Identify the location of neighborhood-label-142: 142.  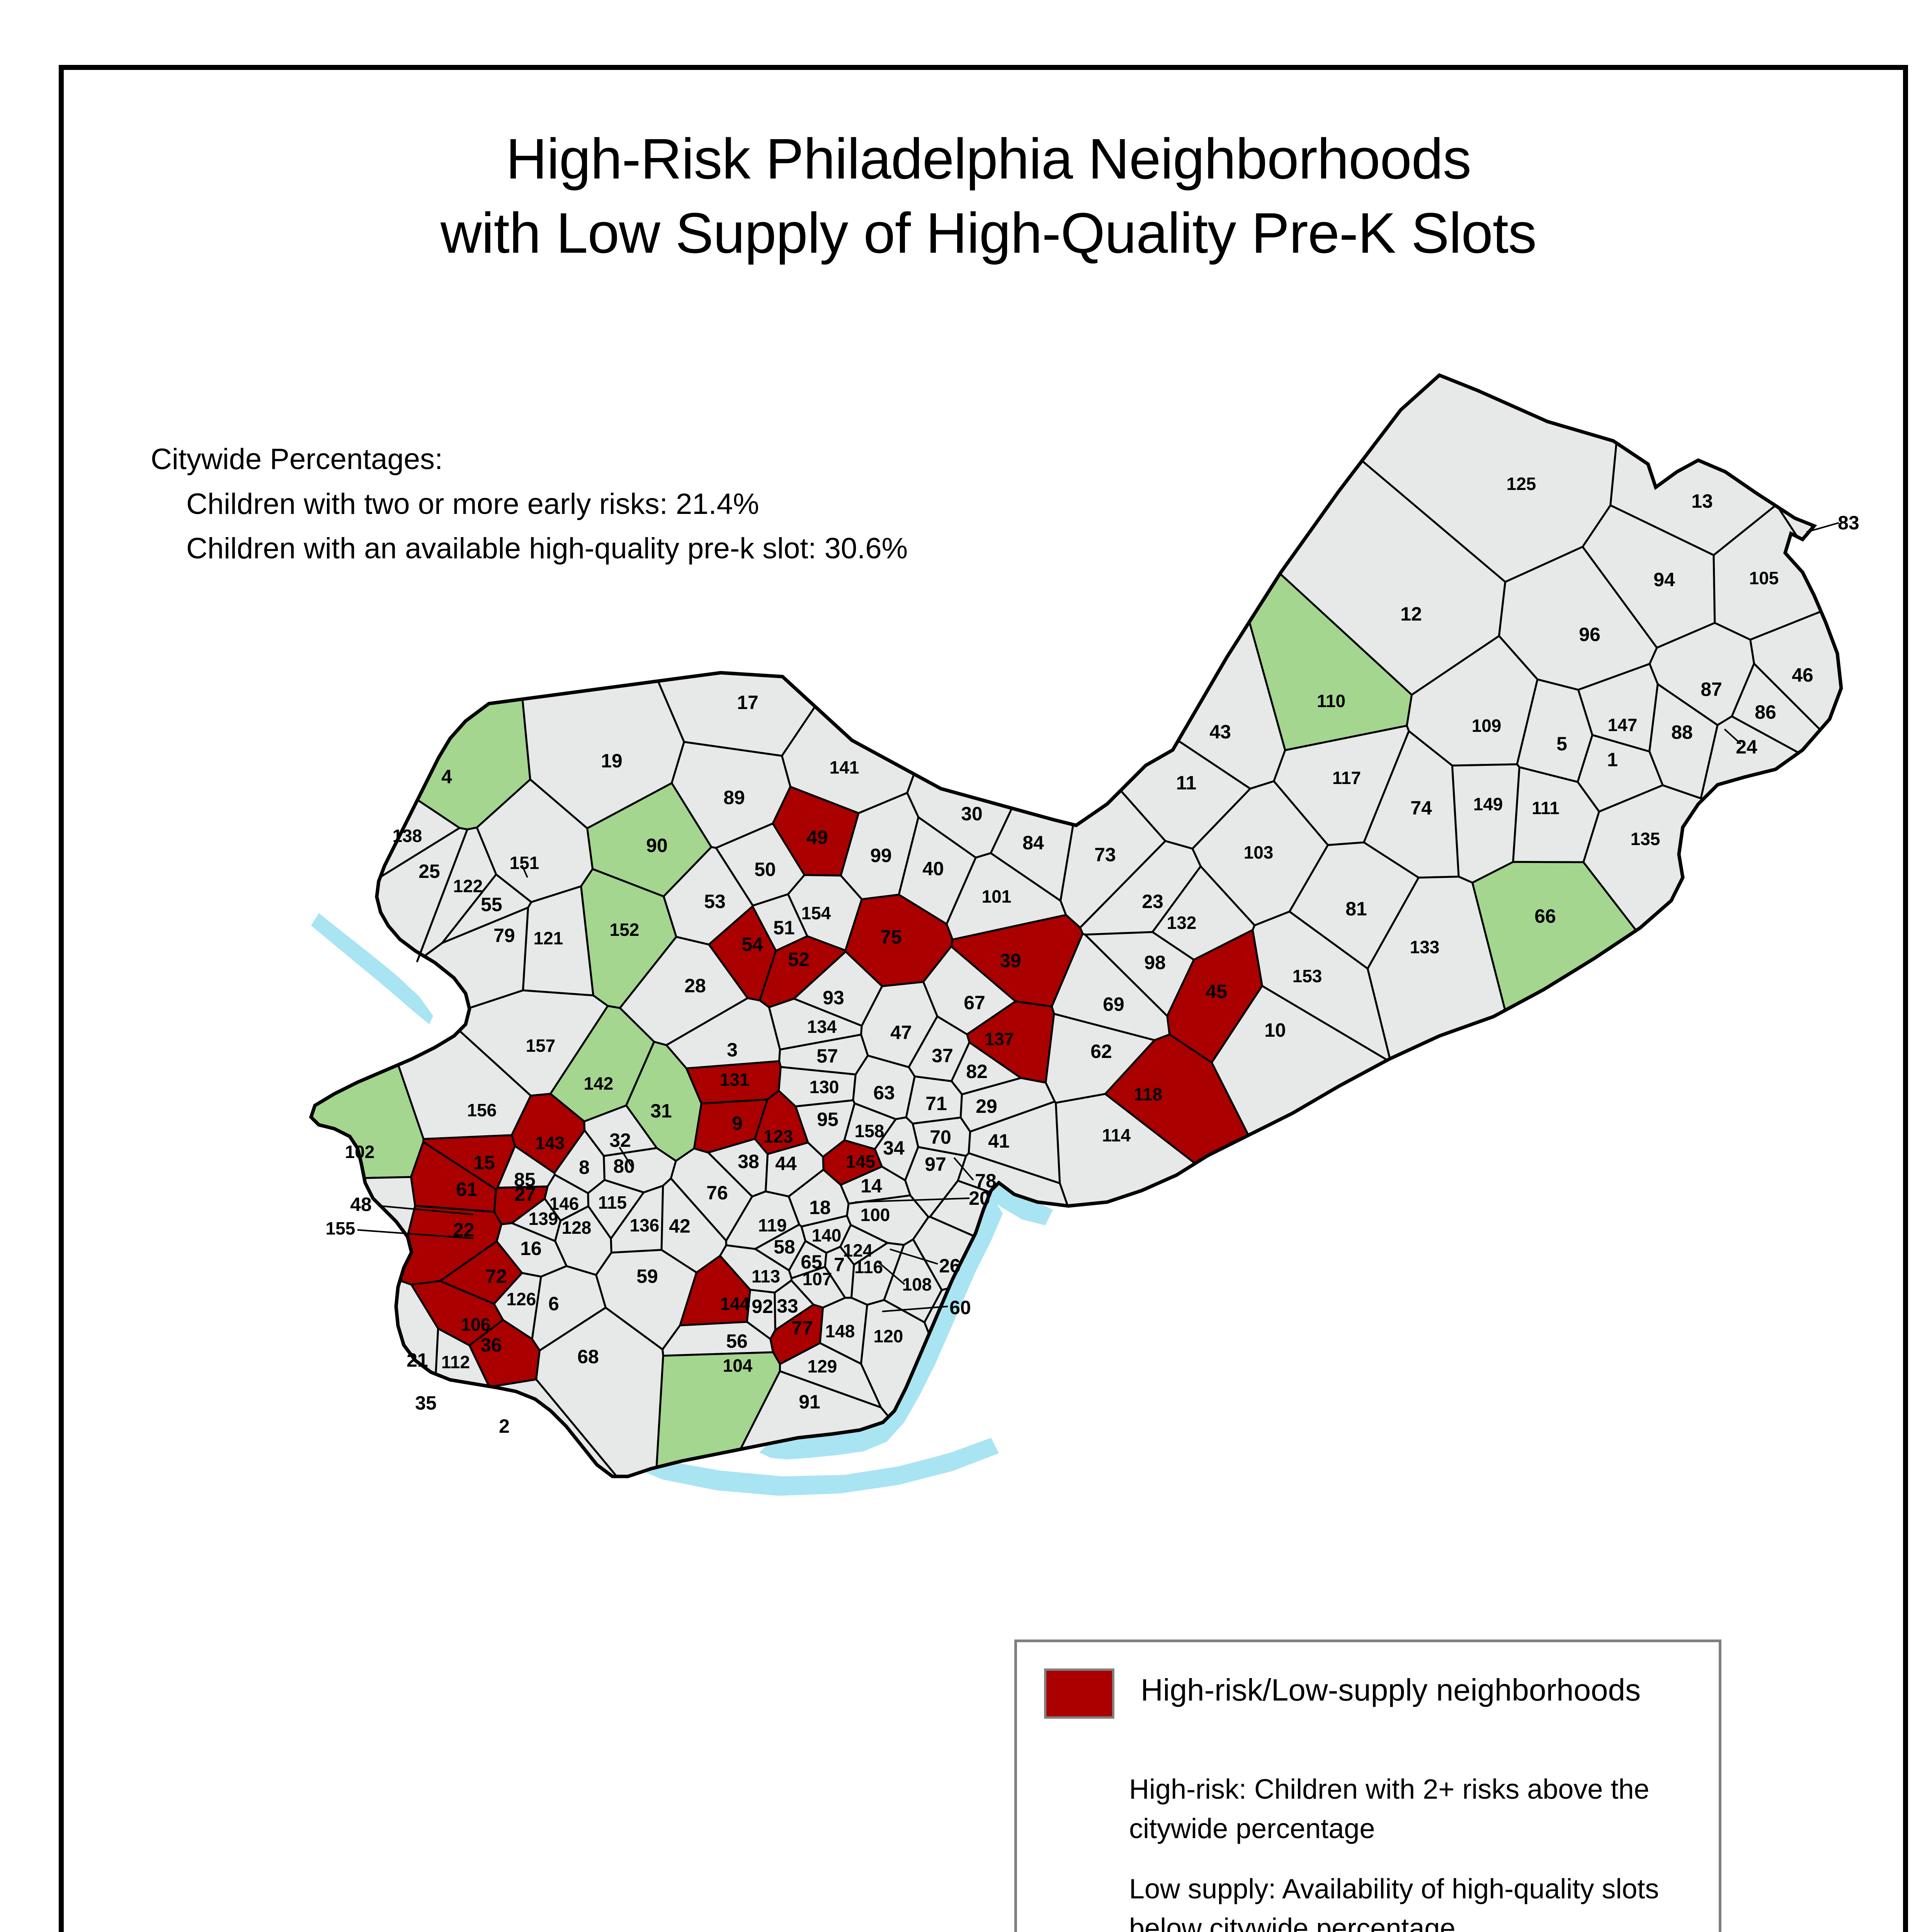
(599, 1084).